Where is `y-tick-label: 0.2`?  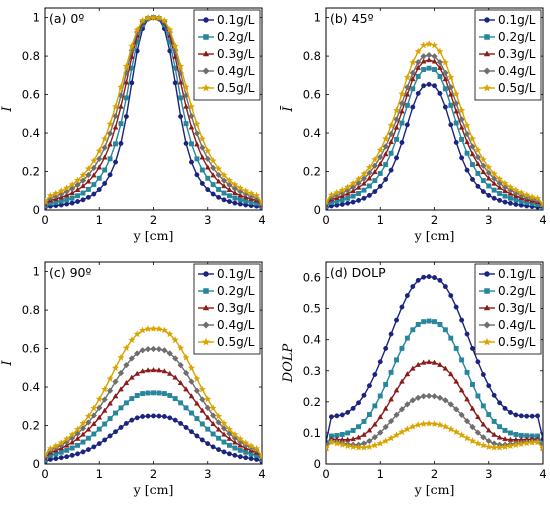
y-tick-label: 0.2 is located at coordinates (31, 172).